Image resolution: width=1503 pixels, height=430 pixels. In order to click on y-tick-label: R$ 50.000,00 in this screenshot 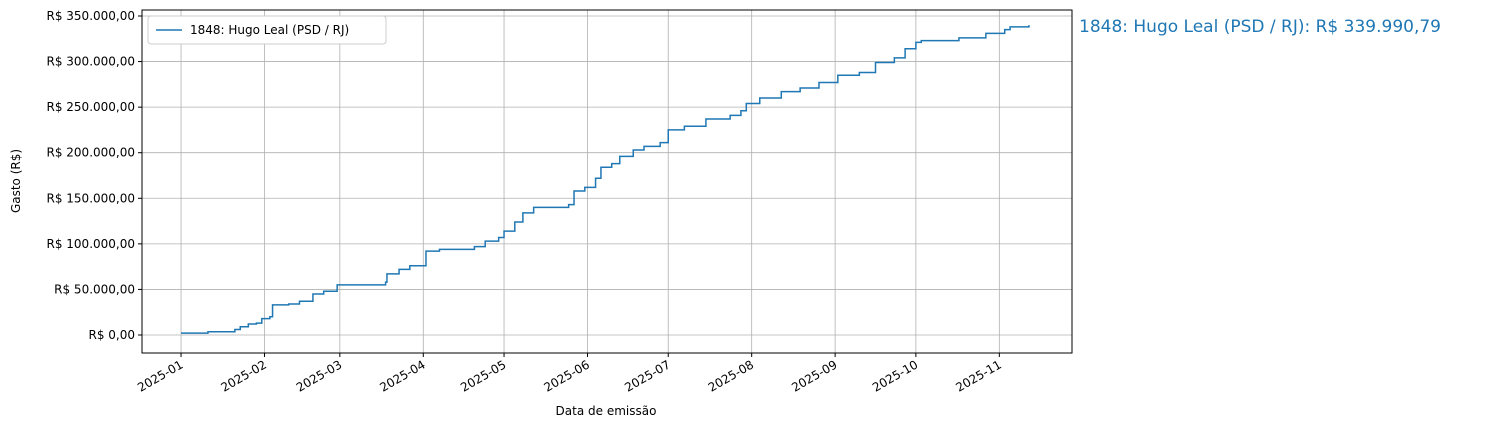, I will do `click(94, 289)`.